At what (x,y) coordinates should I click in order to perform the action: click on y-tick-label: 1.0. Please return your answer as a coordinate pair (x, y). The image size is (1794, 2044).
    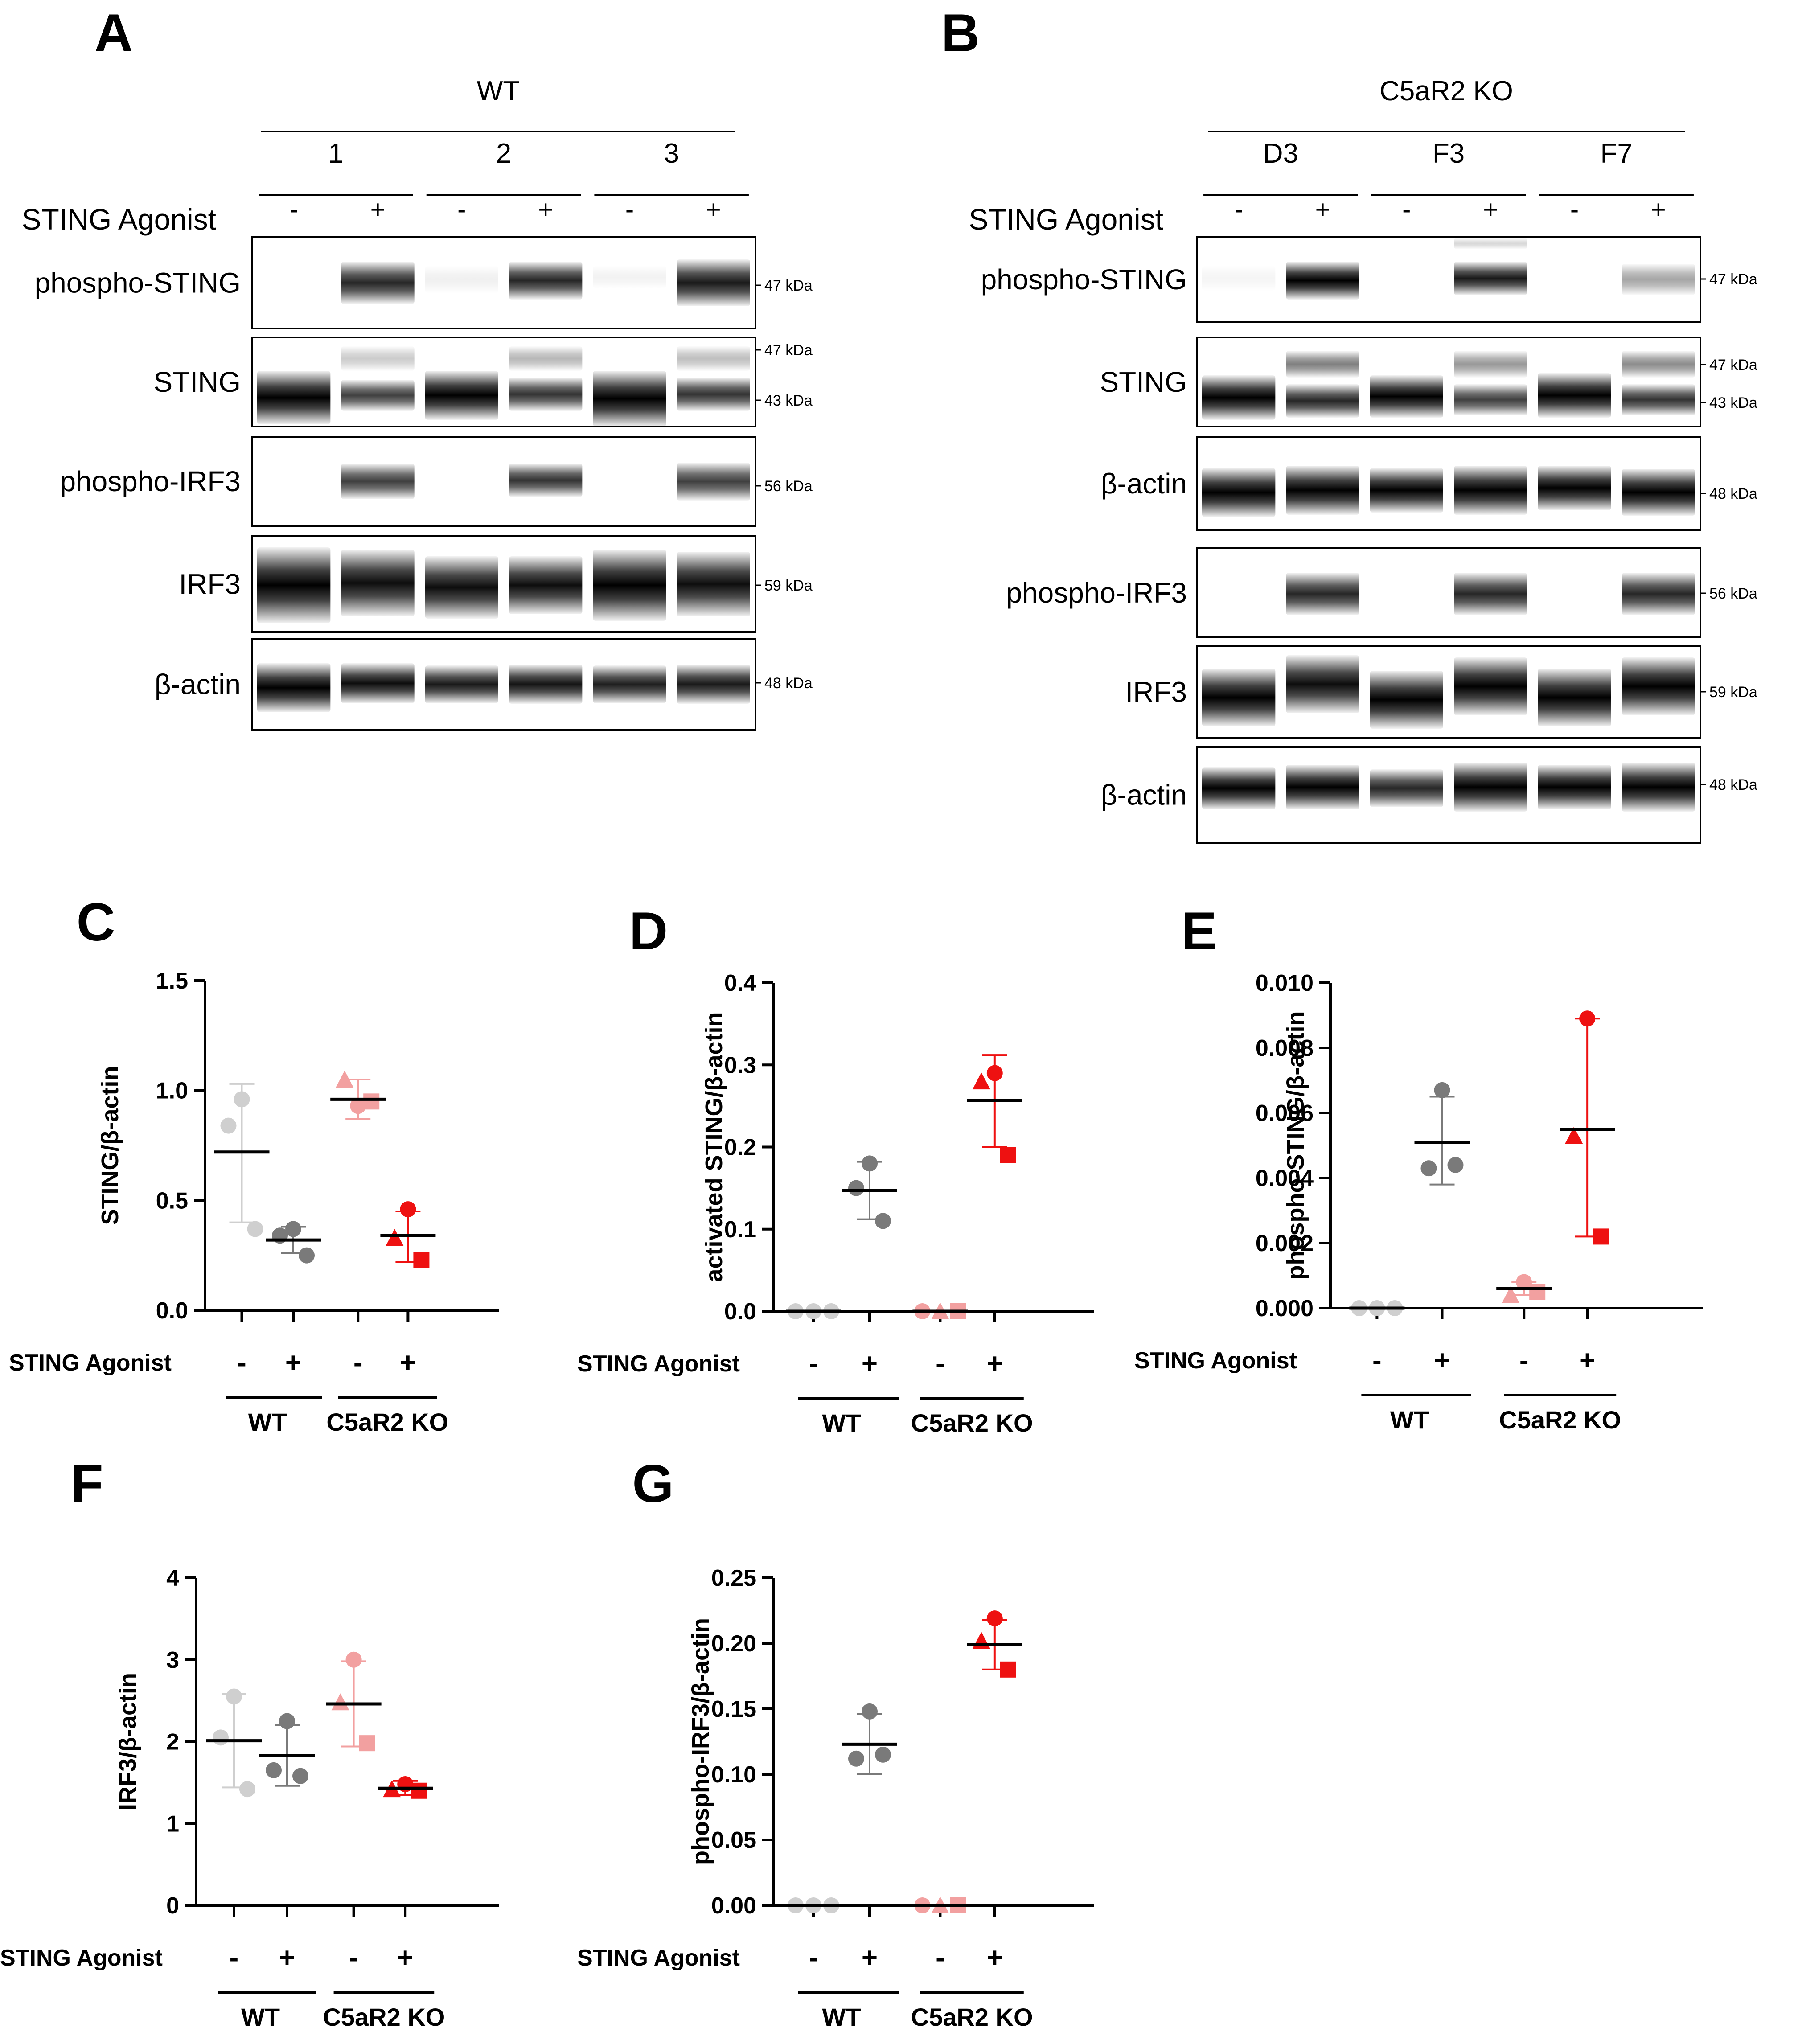
    Looking at the image, I should click on (172, 1091).